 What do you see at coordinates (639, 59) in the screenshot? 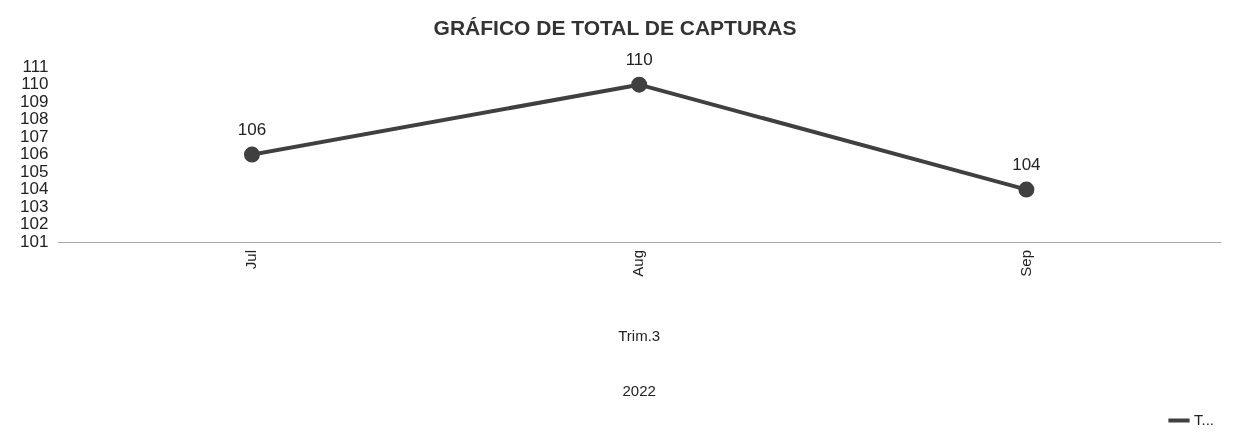
I see `data-label: 110` at bounding box center [639, 59].